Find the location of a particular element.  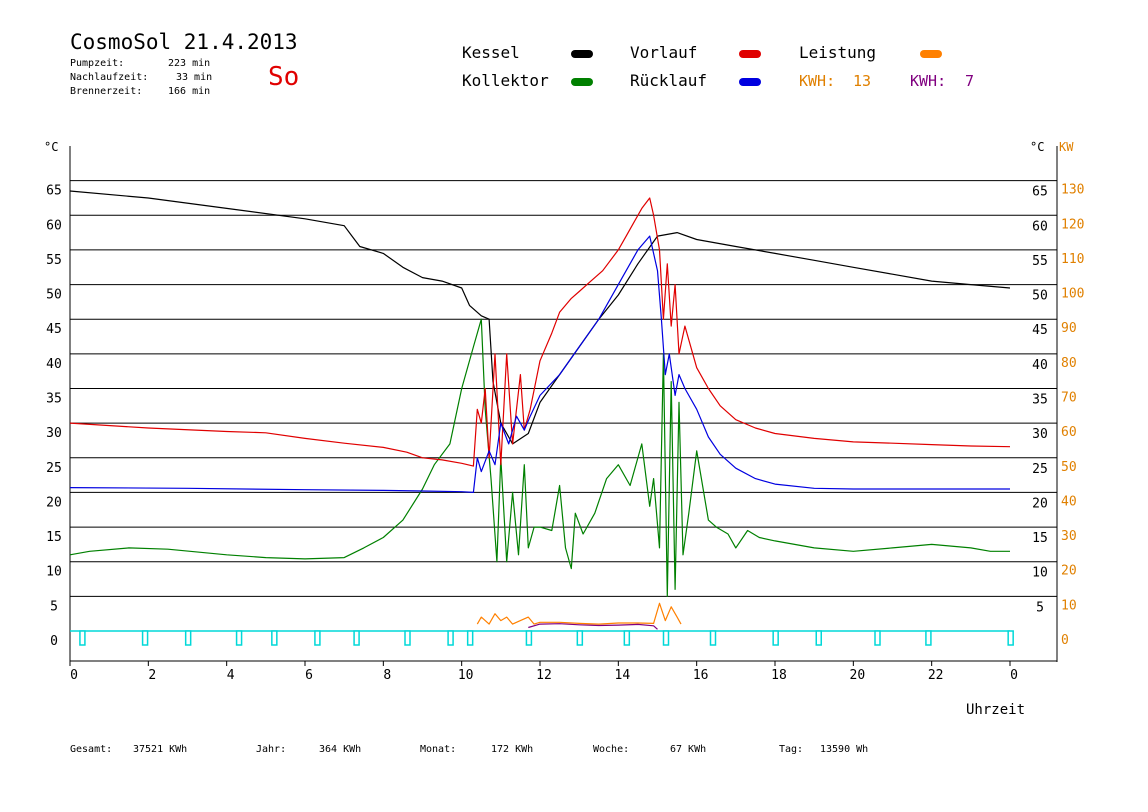

y-tick-label-right: 65 is located at coordinates (1040, 192).